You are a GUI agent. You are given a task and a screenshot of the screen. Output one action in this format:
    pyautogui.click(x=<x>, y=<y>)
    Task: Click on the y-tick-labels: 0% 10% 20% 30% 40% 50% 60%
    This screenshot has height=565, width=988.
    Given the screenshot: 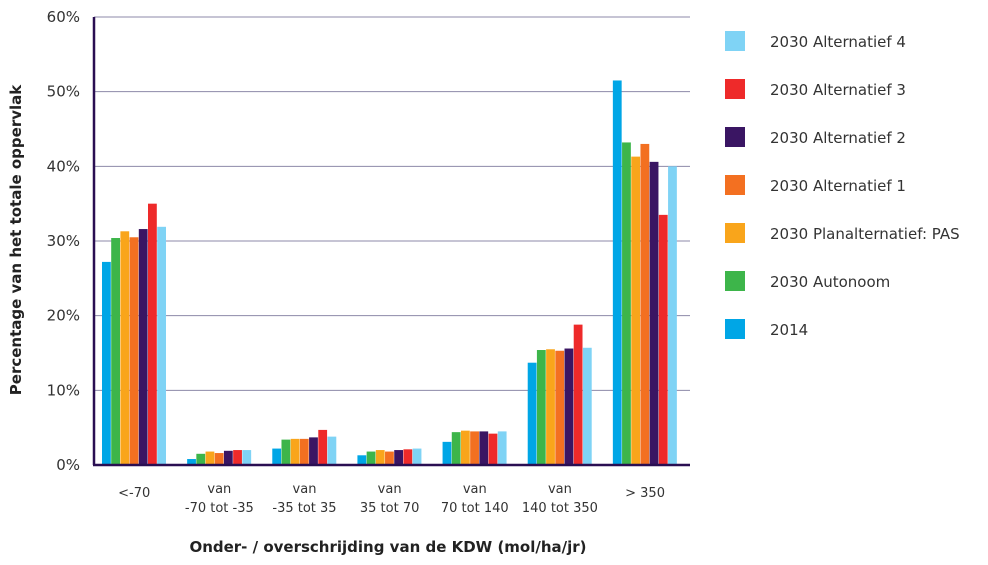 What is the action you would take?
    pyautogui.click(x=63, y=241)
    